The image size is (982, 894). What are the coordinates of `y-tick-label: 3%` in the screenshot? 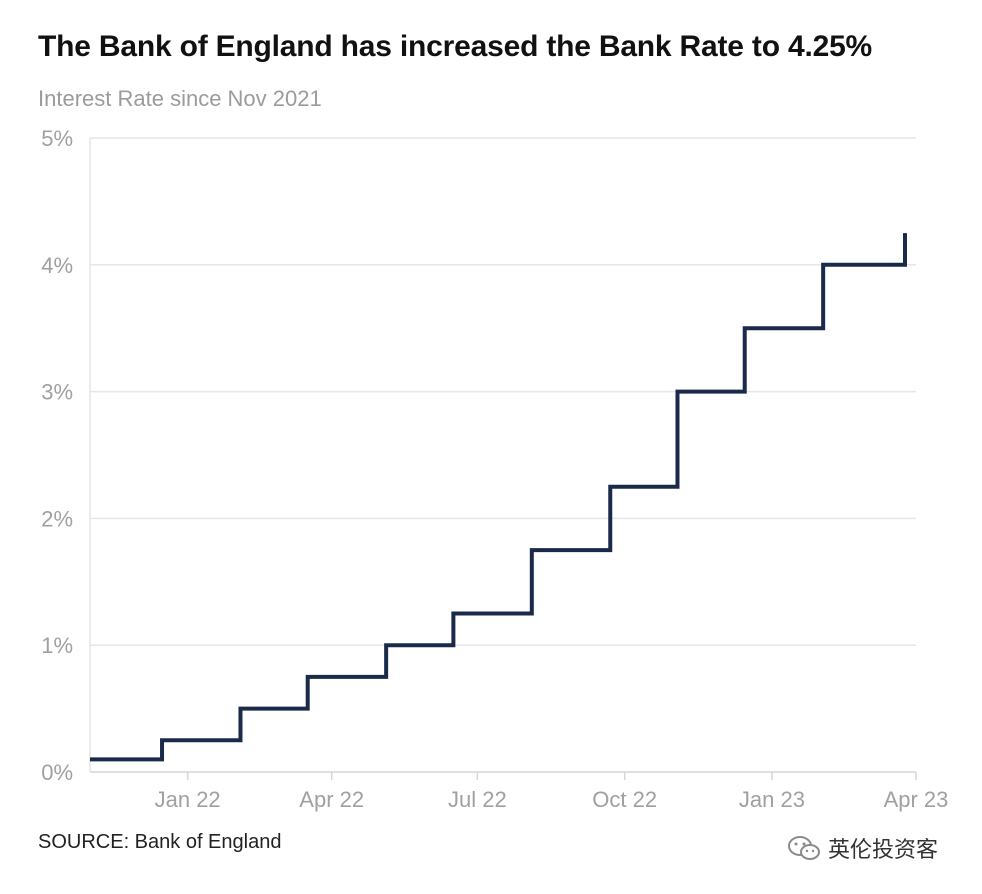 It's located at (57, 392).